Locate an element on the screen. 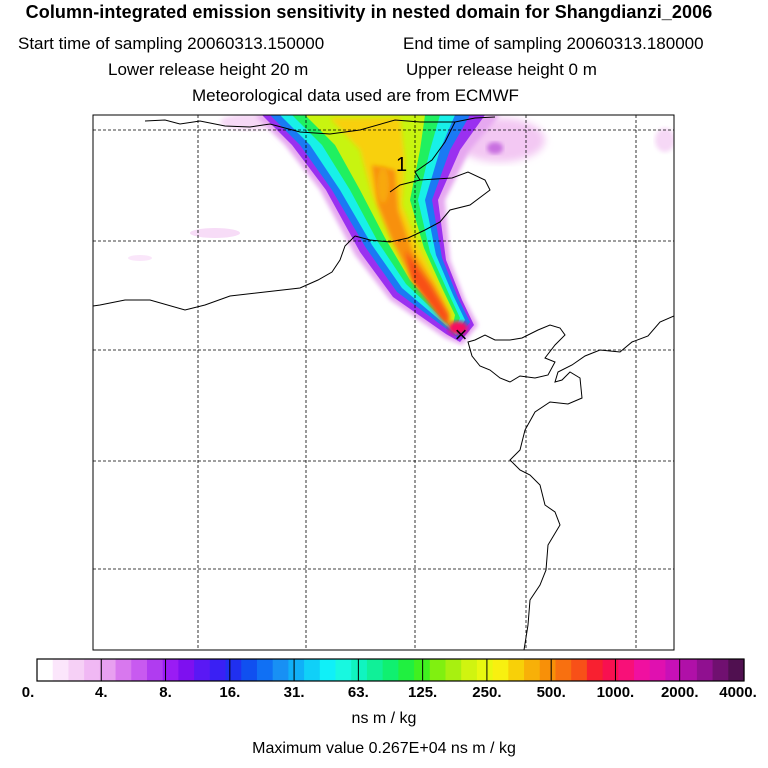 Image resolution: width=768 pixels, height=768 pixels. max-value-label: Maximum value 0.267E+04 ns m / kg is located at coordinates (384, 748).